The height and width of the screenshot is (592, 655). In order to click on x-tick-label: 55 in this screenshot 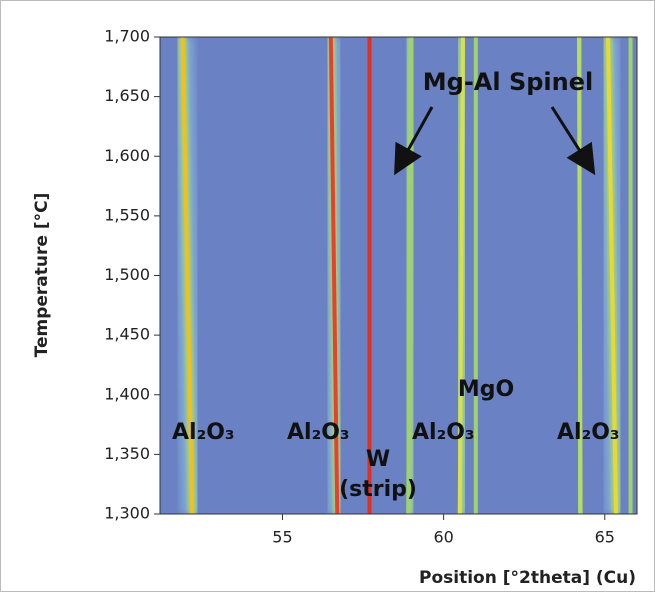, I will do `click(282, 537)`.